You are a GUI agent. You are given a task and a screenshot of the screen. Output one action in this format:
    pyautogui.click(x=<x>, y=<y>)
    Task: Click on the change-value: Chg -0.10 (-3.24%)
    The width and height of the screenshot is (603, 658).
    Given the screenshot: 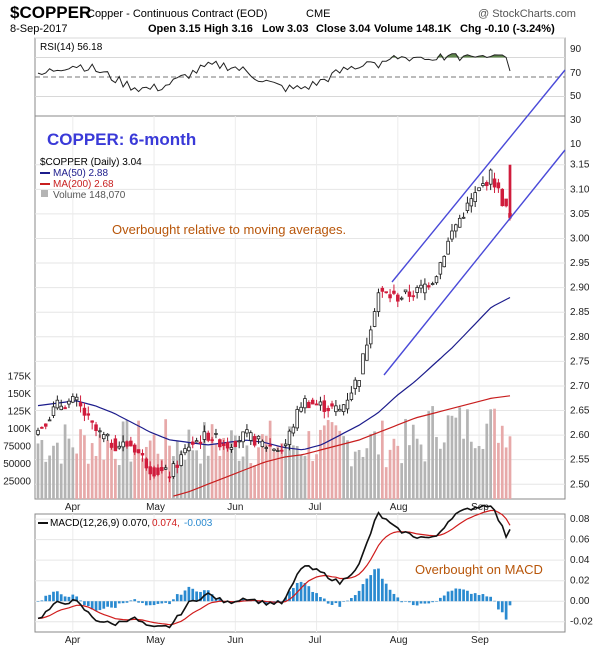 What is the action you would take?
    pyautogui.click(x=507, y=29)
    